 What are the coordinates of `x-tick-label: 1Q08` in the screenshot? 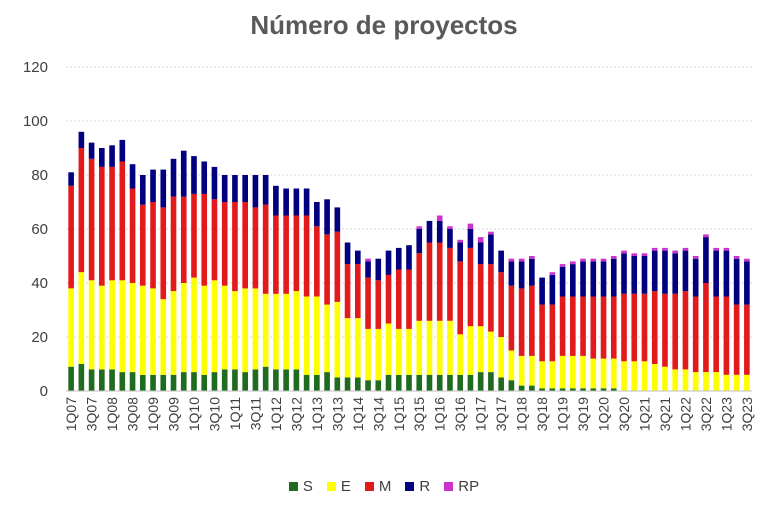 It's located at (112, 414).